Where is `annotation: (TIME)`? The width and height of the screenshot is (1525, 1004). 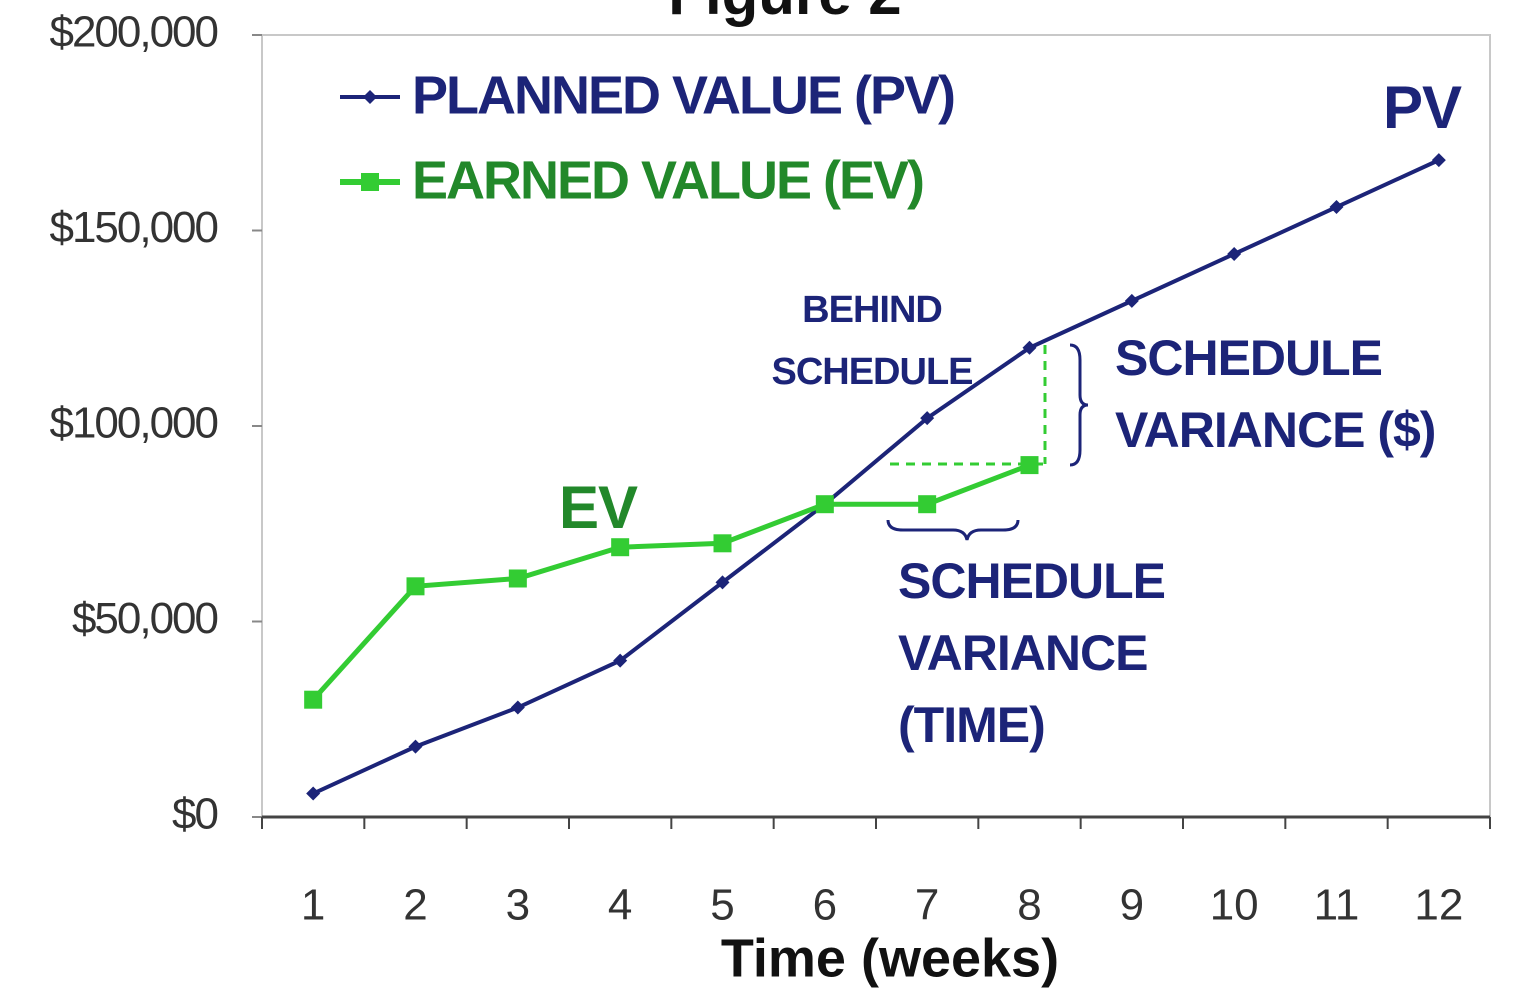
annotation: (TIME) is located at coordinates (971, 725).